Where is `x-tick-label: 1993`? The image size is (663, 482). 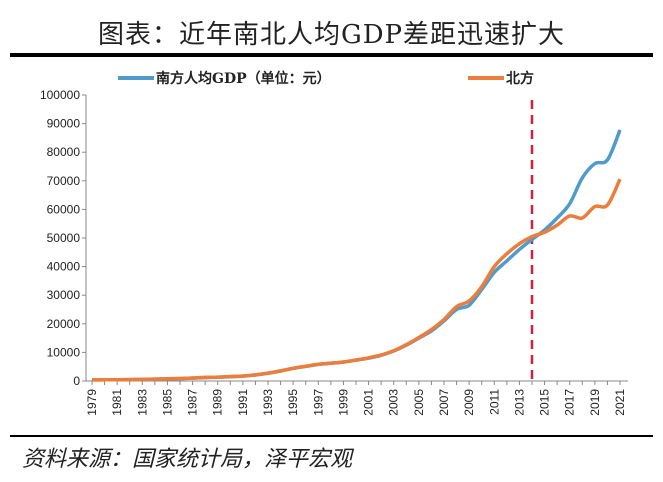
x-tick-label: 1993 is located at coordinates (268, 402).